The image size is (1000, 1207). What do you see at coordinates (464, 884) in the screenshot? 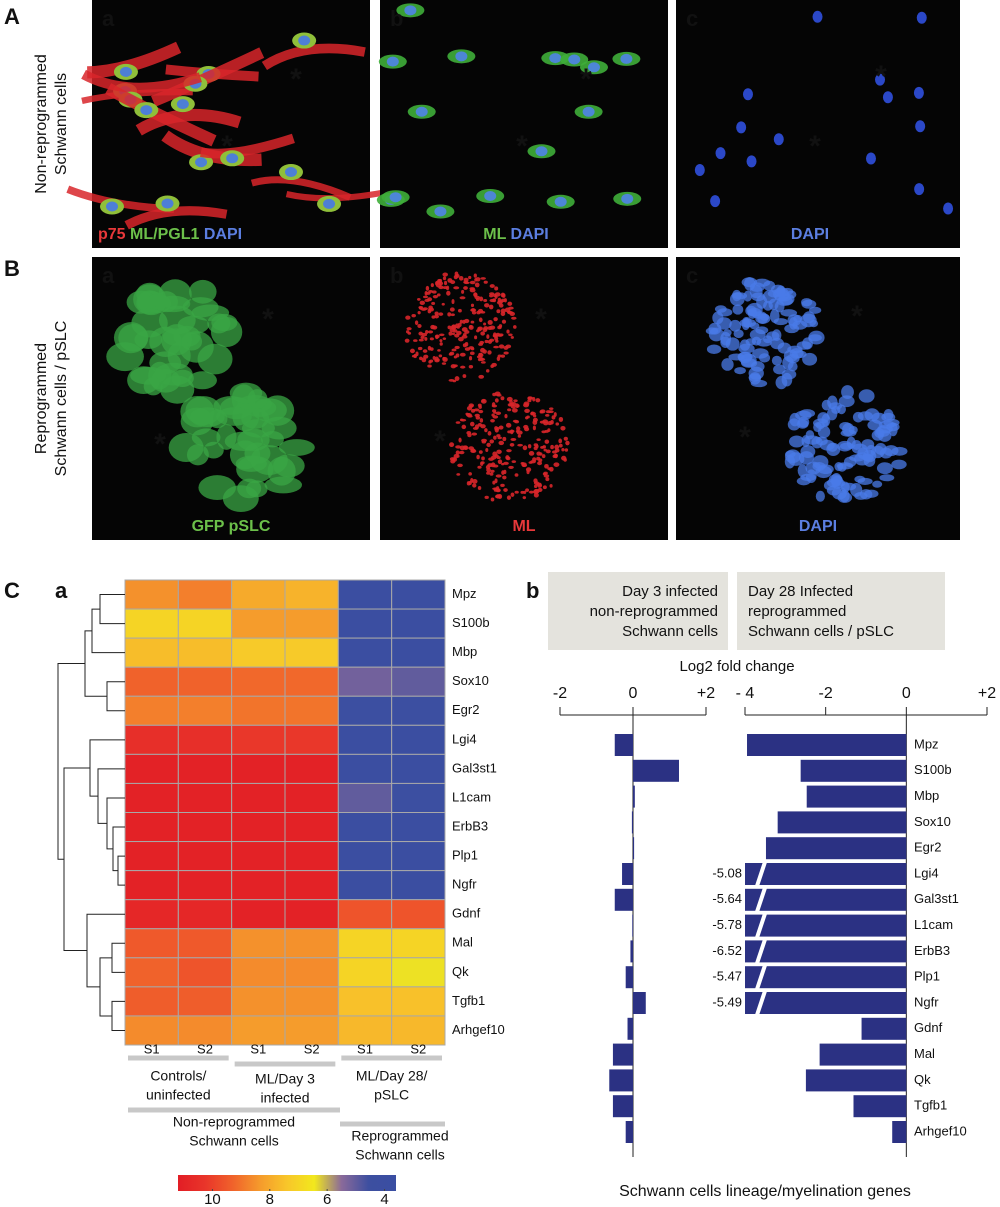
I see `row-label: Ngfr` at bounding box center [464, 884].